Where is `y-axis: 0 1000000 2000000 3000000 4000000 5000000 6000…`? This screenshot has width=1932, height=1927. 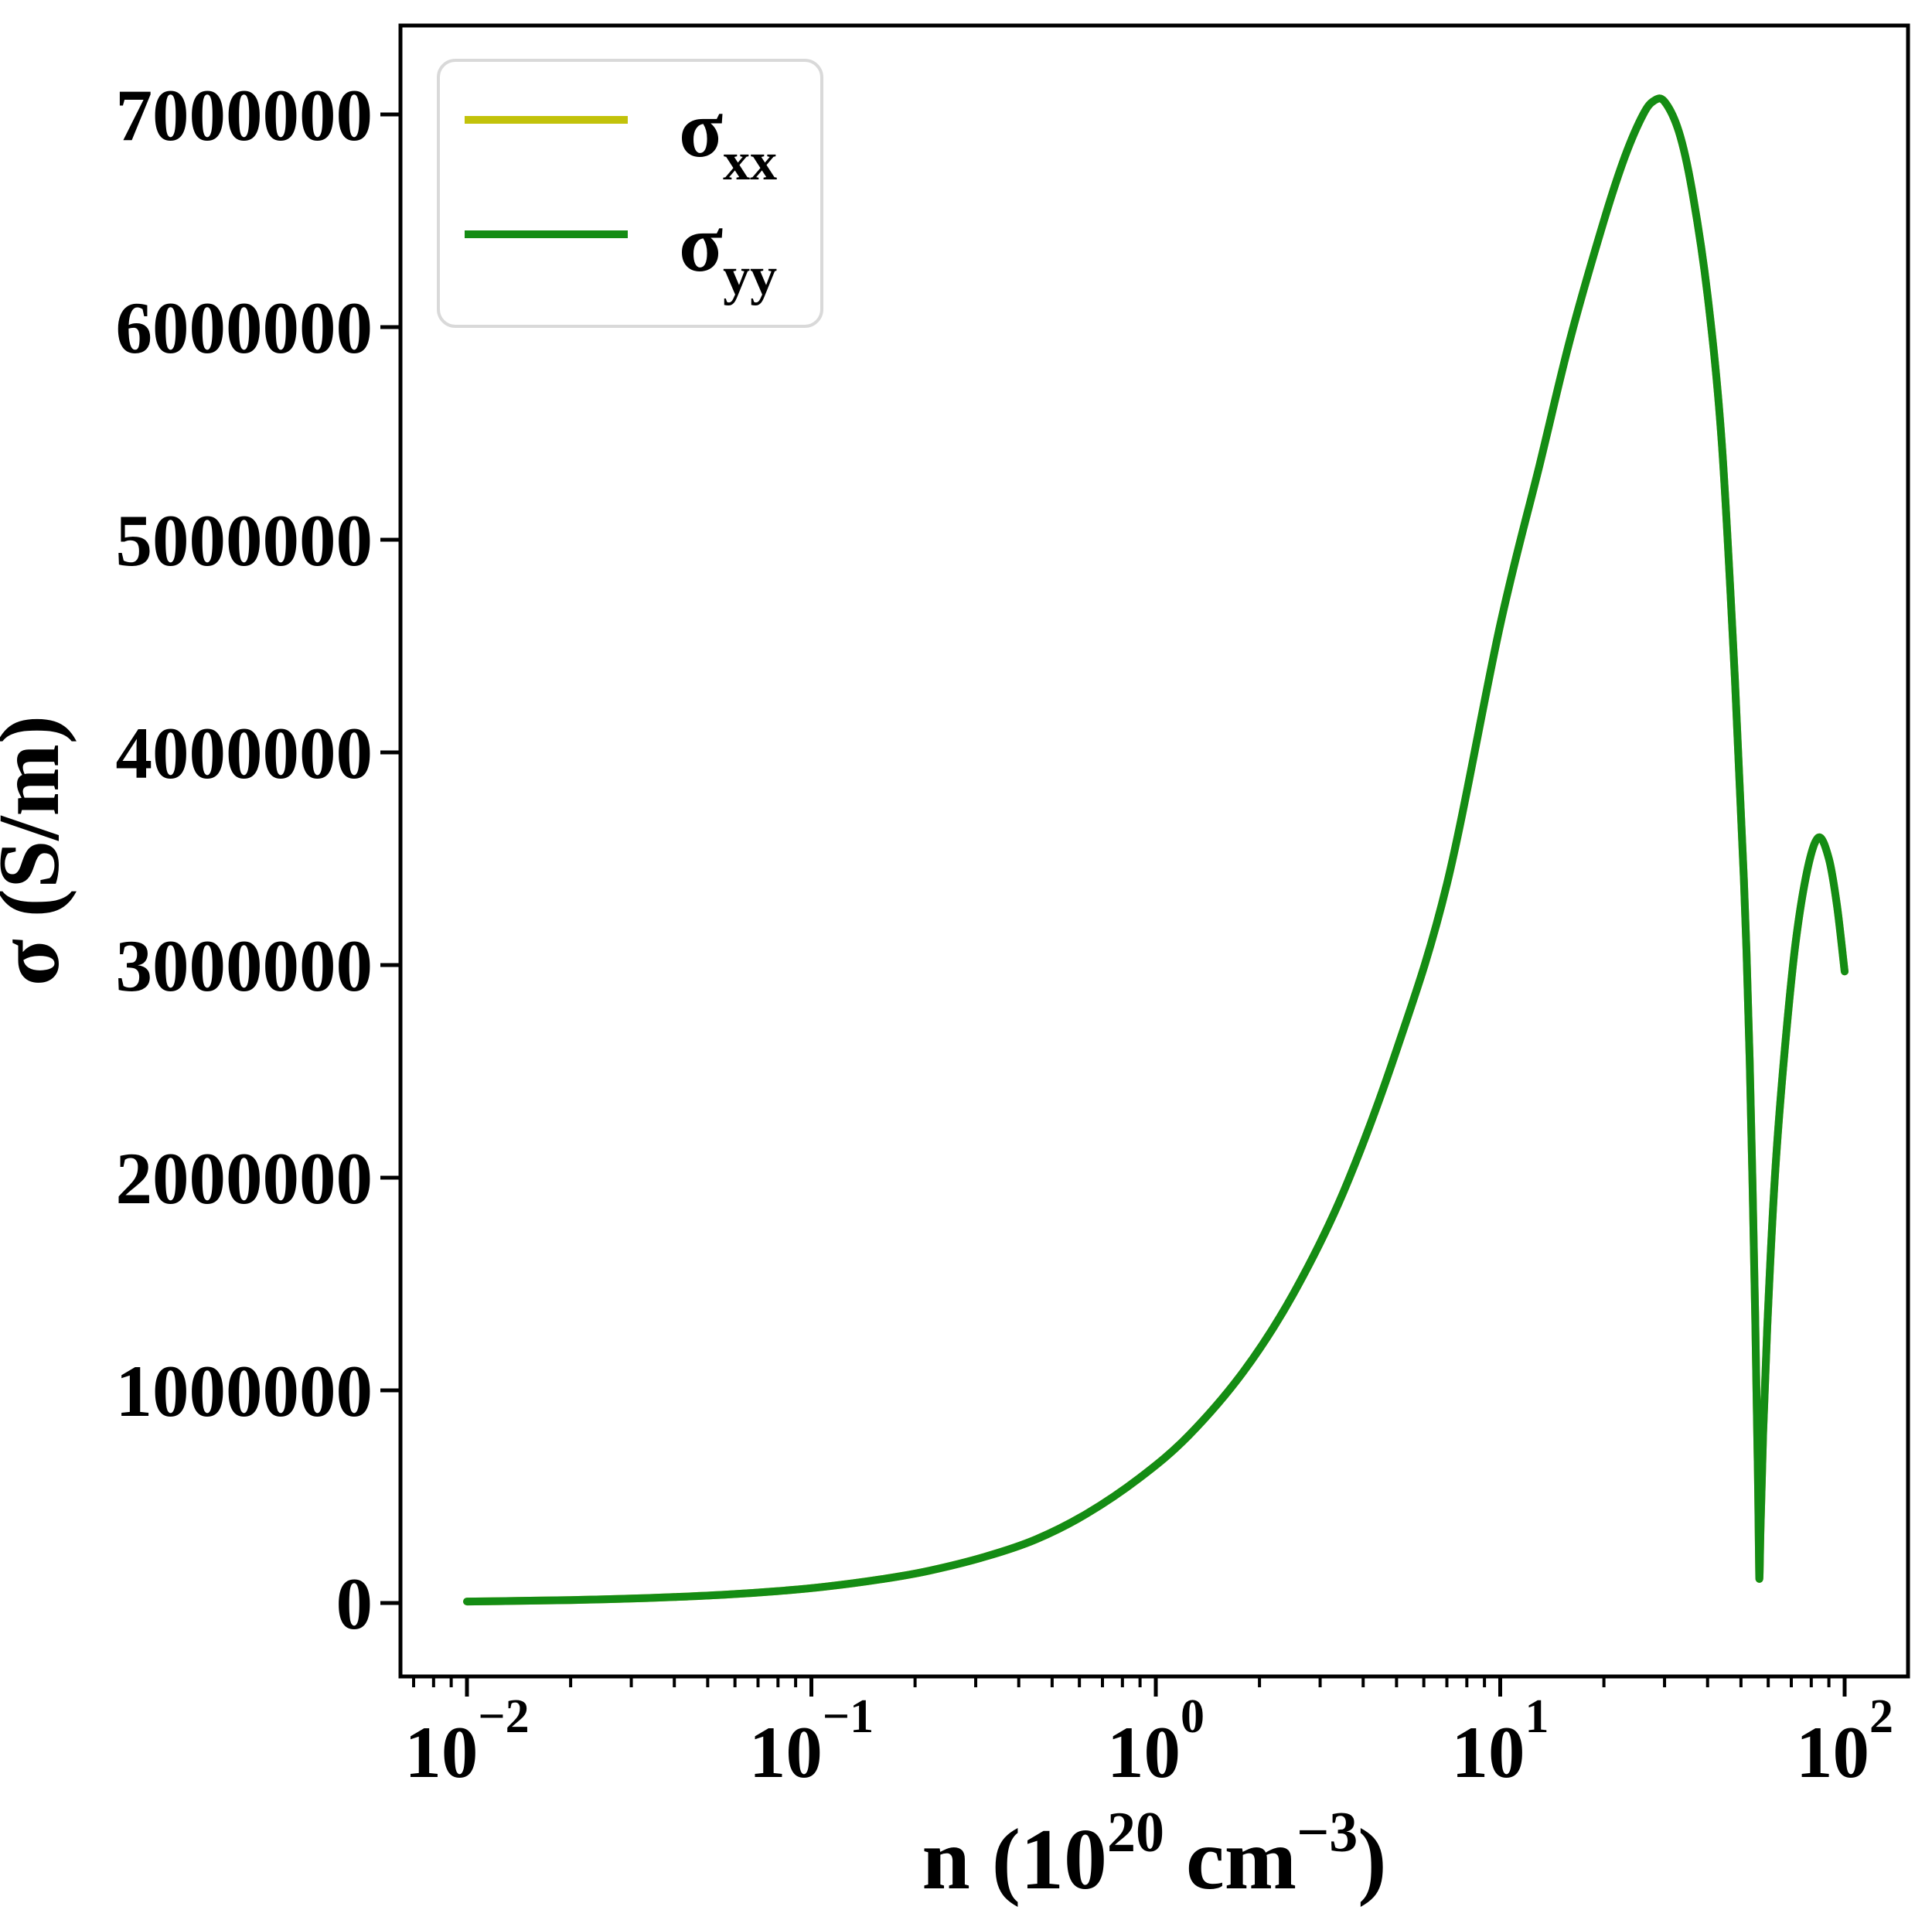 y-axis: 0 1000000 2000000 3000000 4000000 5000000 6000… is located at coordinates (258, 859).